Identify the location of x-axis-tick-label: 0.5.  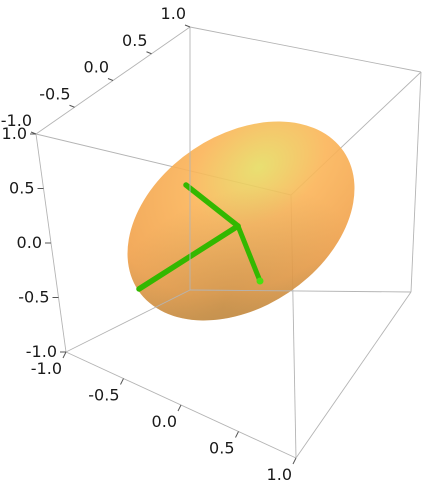
(134, 40).